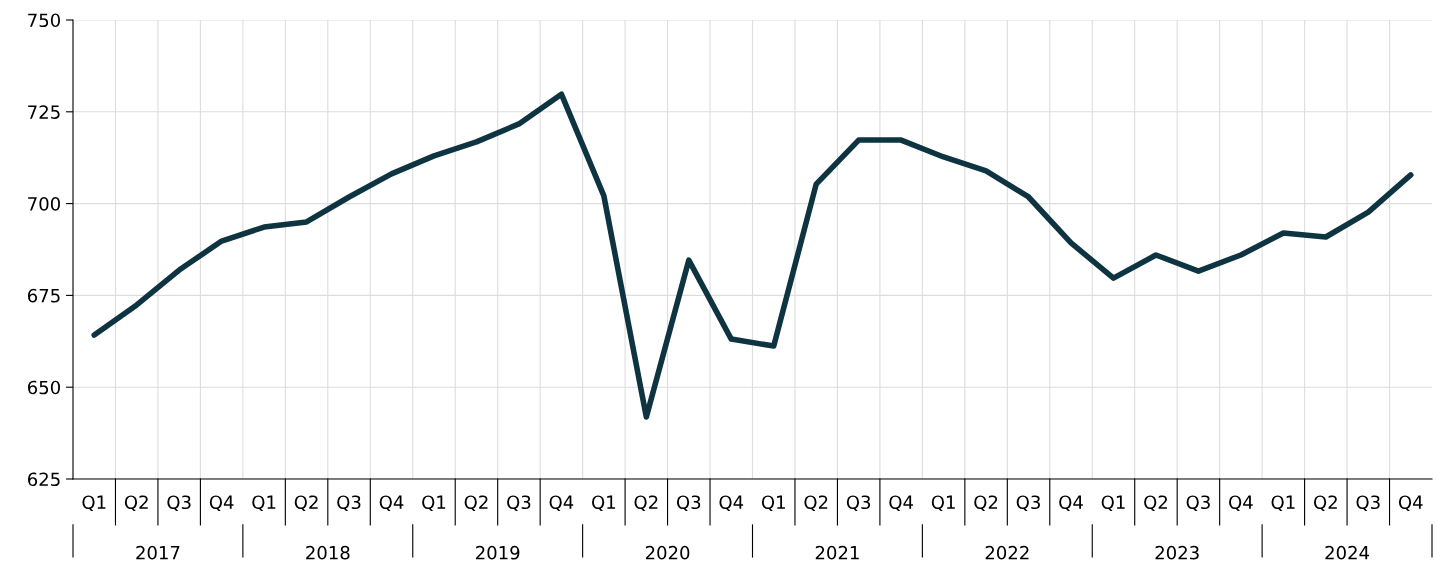 This screenshot has width=1437, height=565. What do you see at coordinates (43, 479) in the screenshot?
I see `y-tick-label: 625` at bounding box center [43, 479].